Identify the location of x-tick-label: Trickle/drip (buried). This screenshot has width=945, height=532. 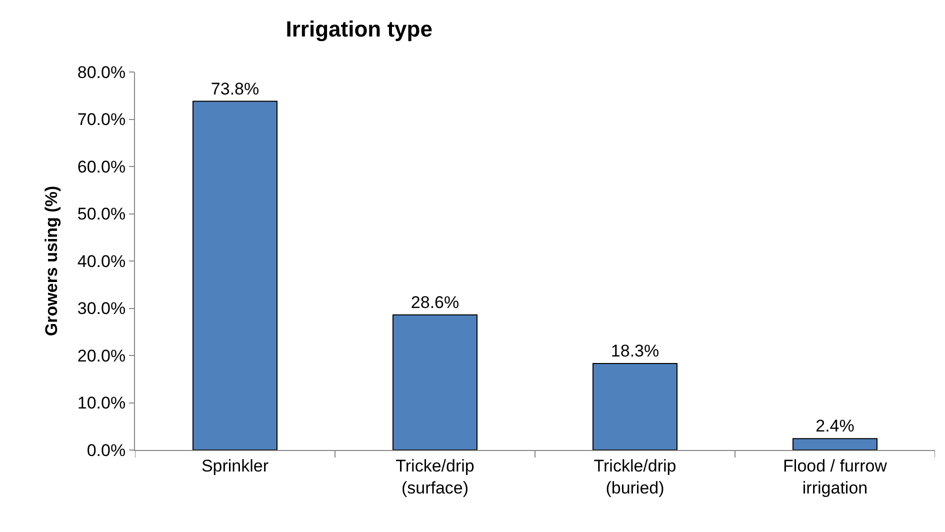
(635, 477).